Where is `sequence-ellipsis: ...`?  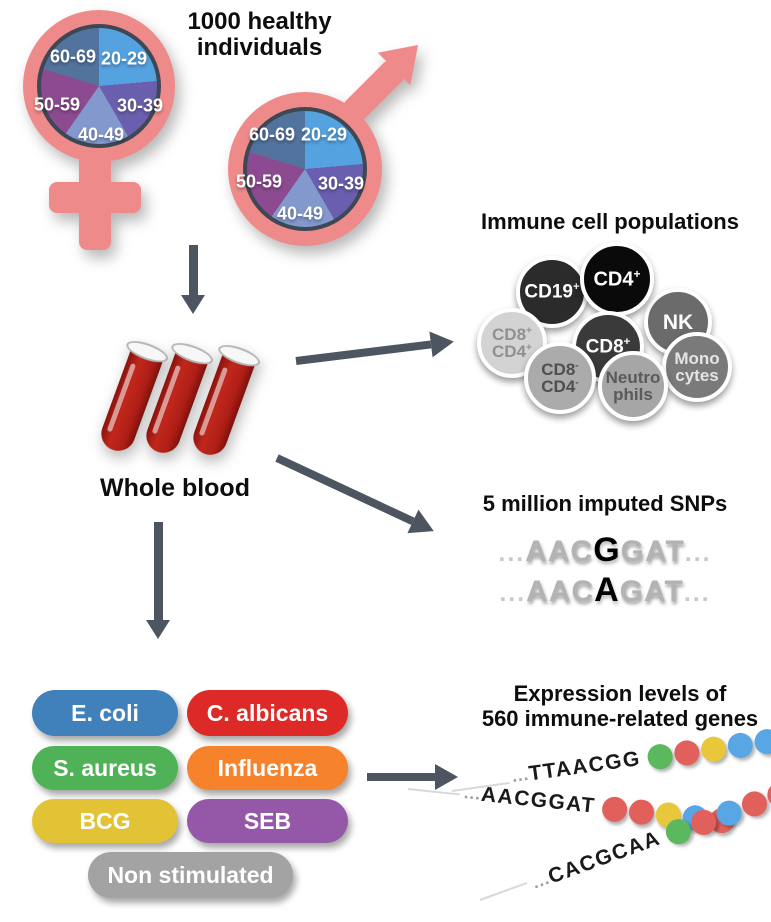 sequence-ellipsis: ... is located at coordinates (473, 793).